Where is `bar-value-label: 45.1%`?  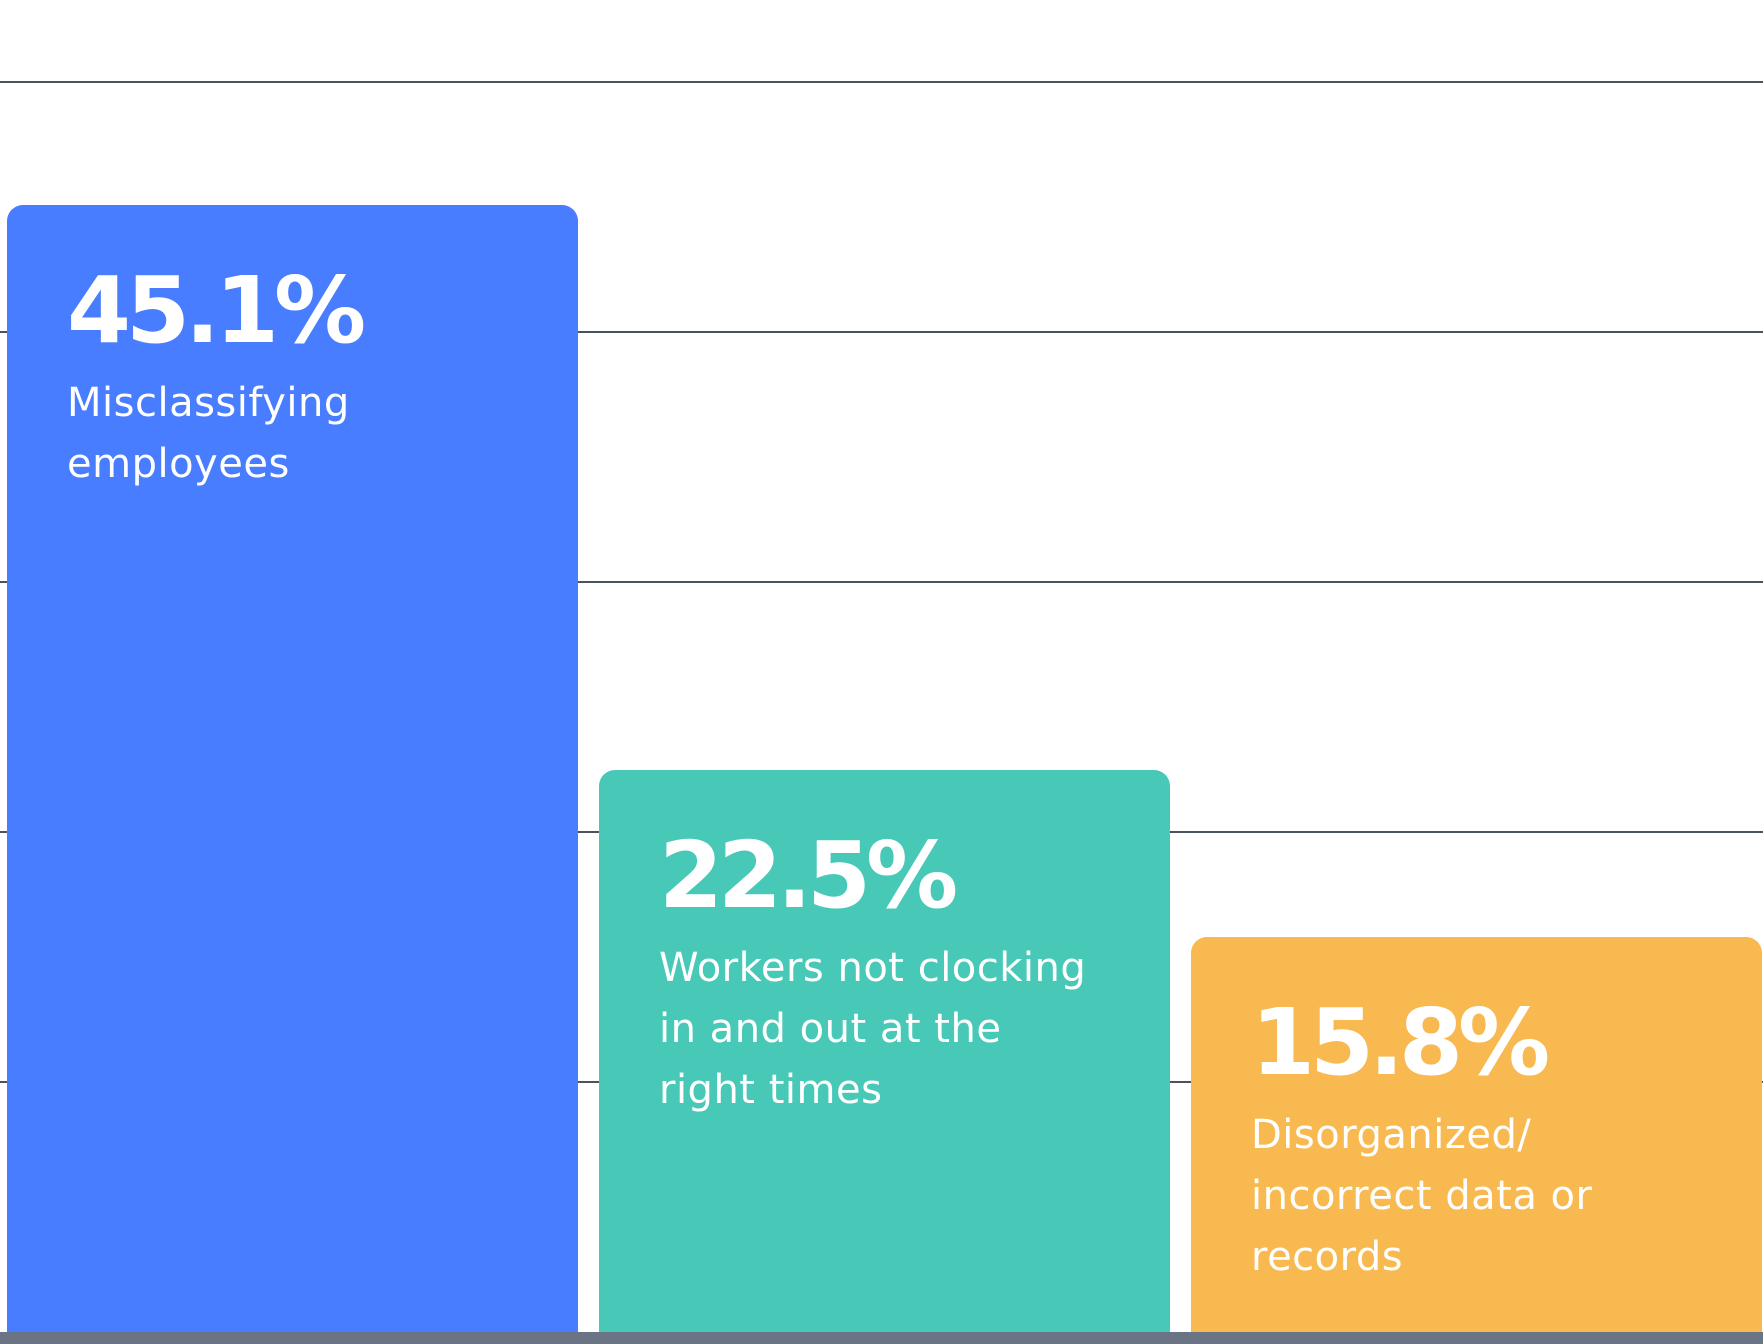 bar-value-label: 45.1% is located at coordinates (216, 310).